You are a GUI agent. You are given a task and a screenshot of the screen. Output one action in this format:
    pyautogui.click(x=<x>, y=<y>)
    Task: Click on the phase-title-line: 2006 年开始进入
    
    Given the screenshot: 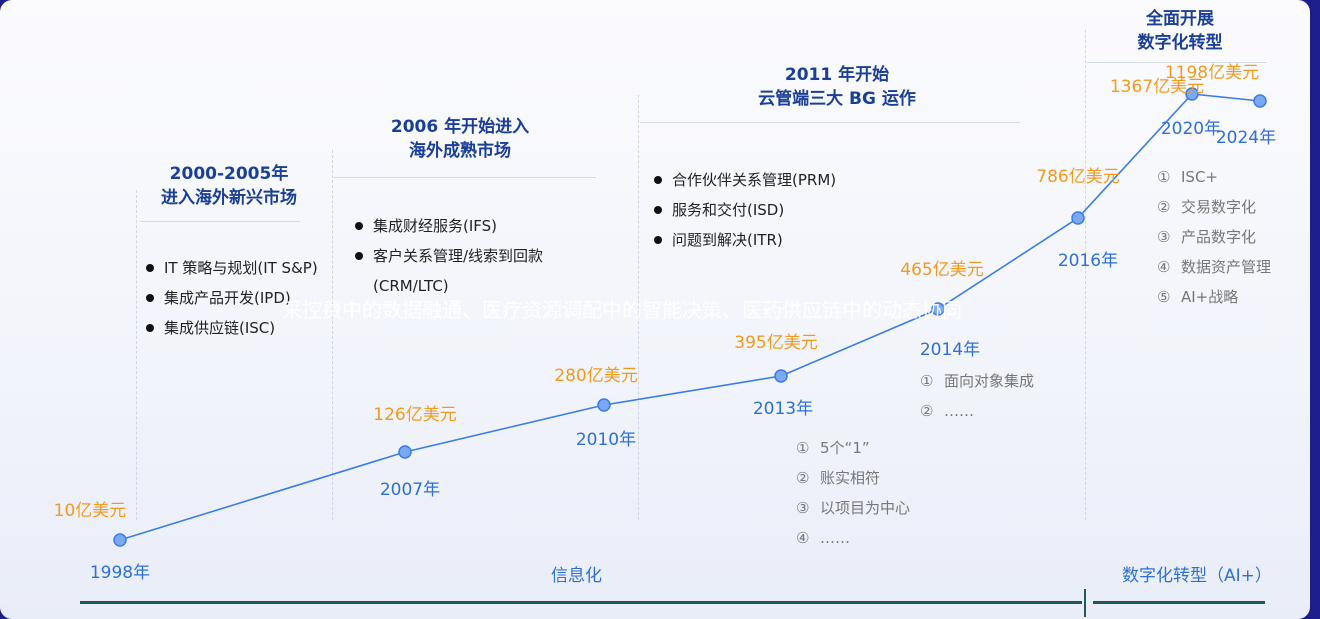 What is the action you would take?
    pyautogui.click(x=460, y=127)
    